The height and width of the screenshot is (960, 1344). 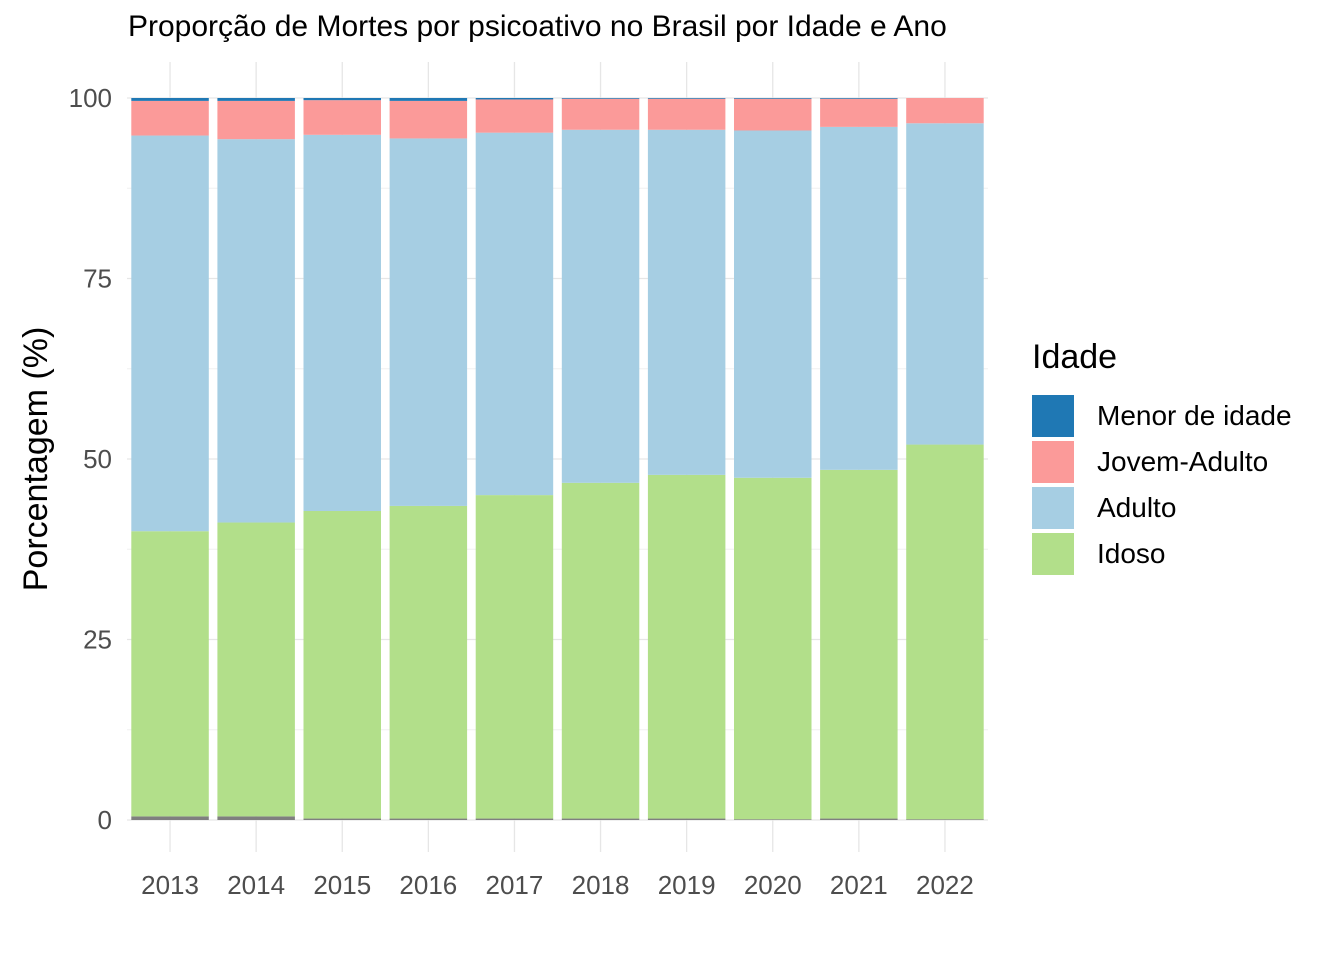 What do you see at coordinates (170, 118) in the screenshot?
I see `bar-segment-jovem-adulto-2013` at bounding box center [170, 118].